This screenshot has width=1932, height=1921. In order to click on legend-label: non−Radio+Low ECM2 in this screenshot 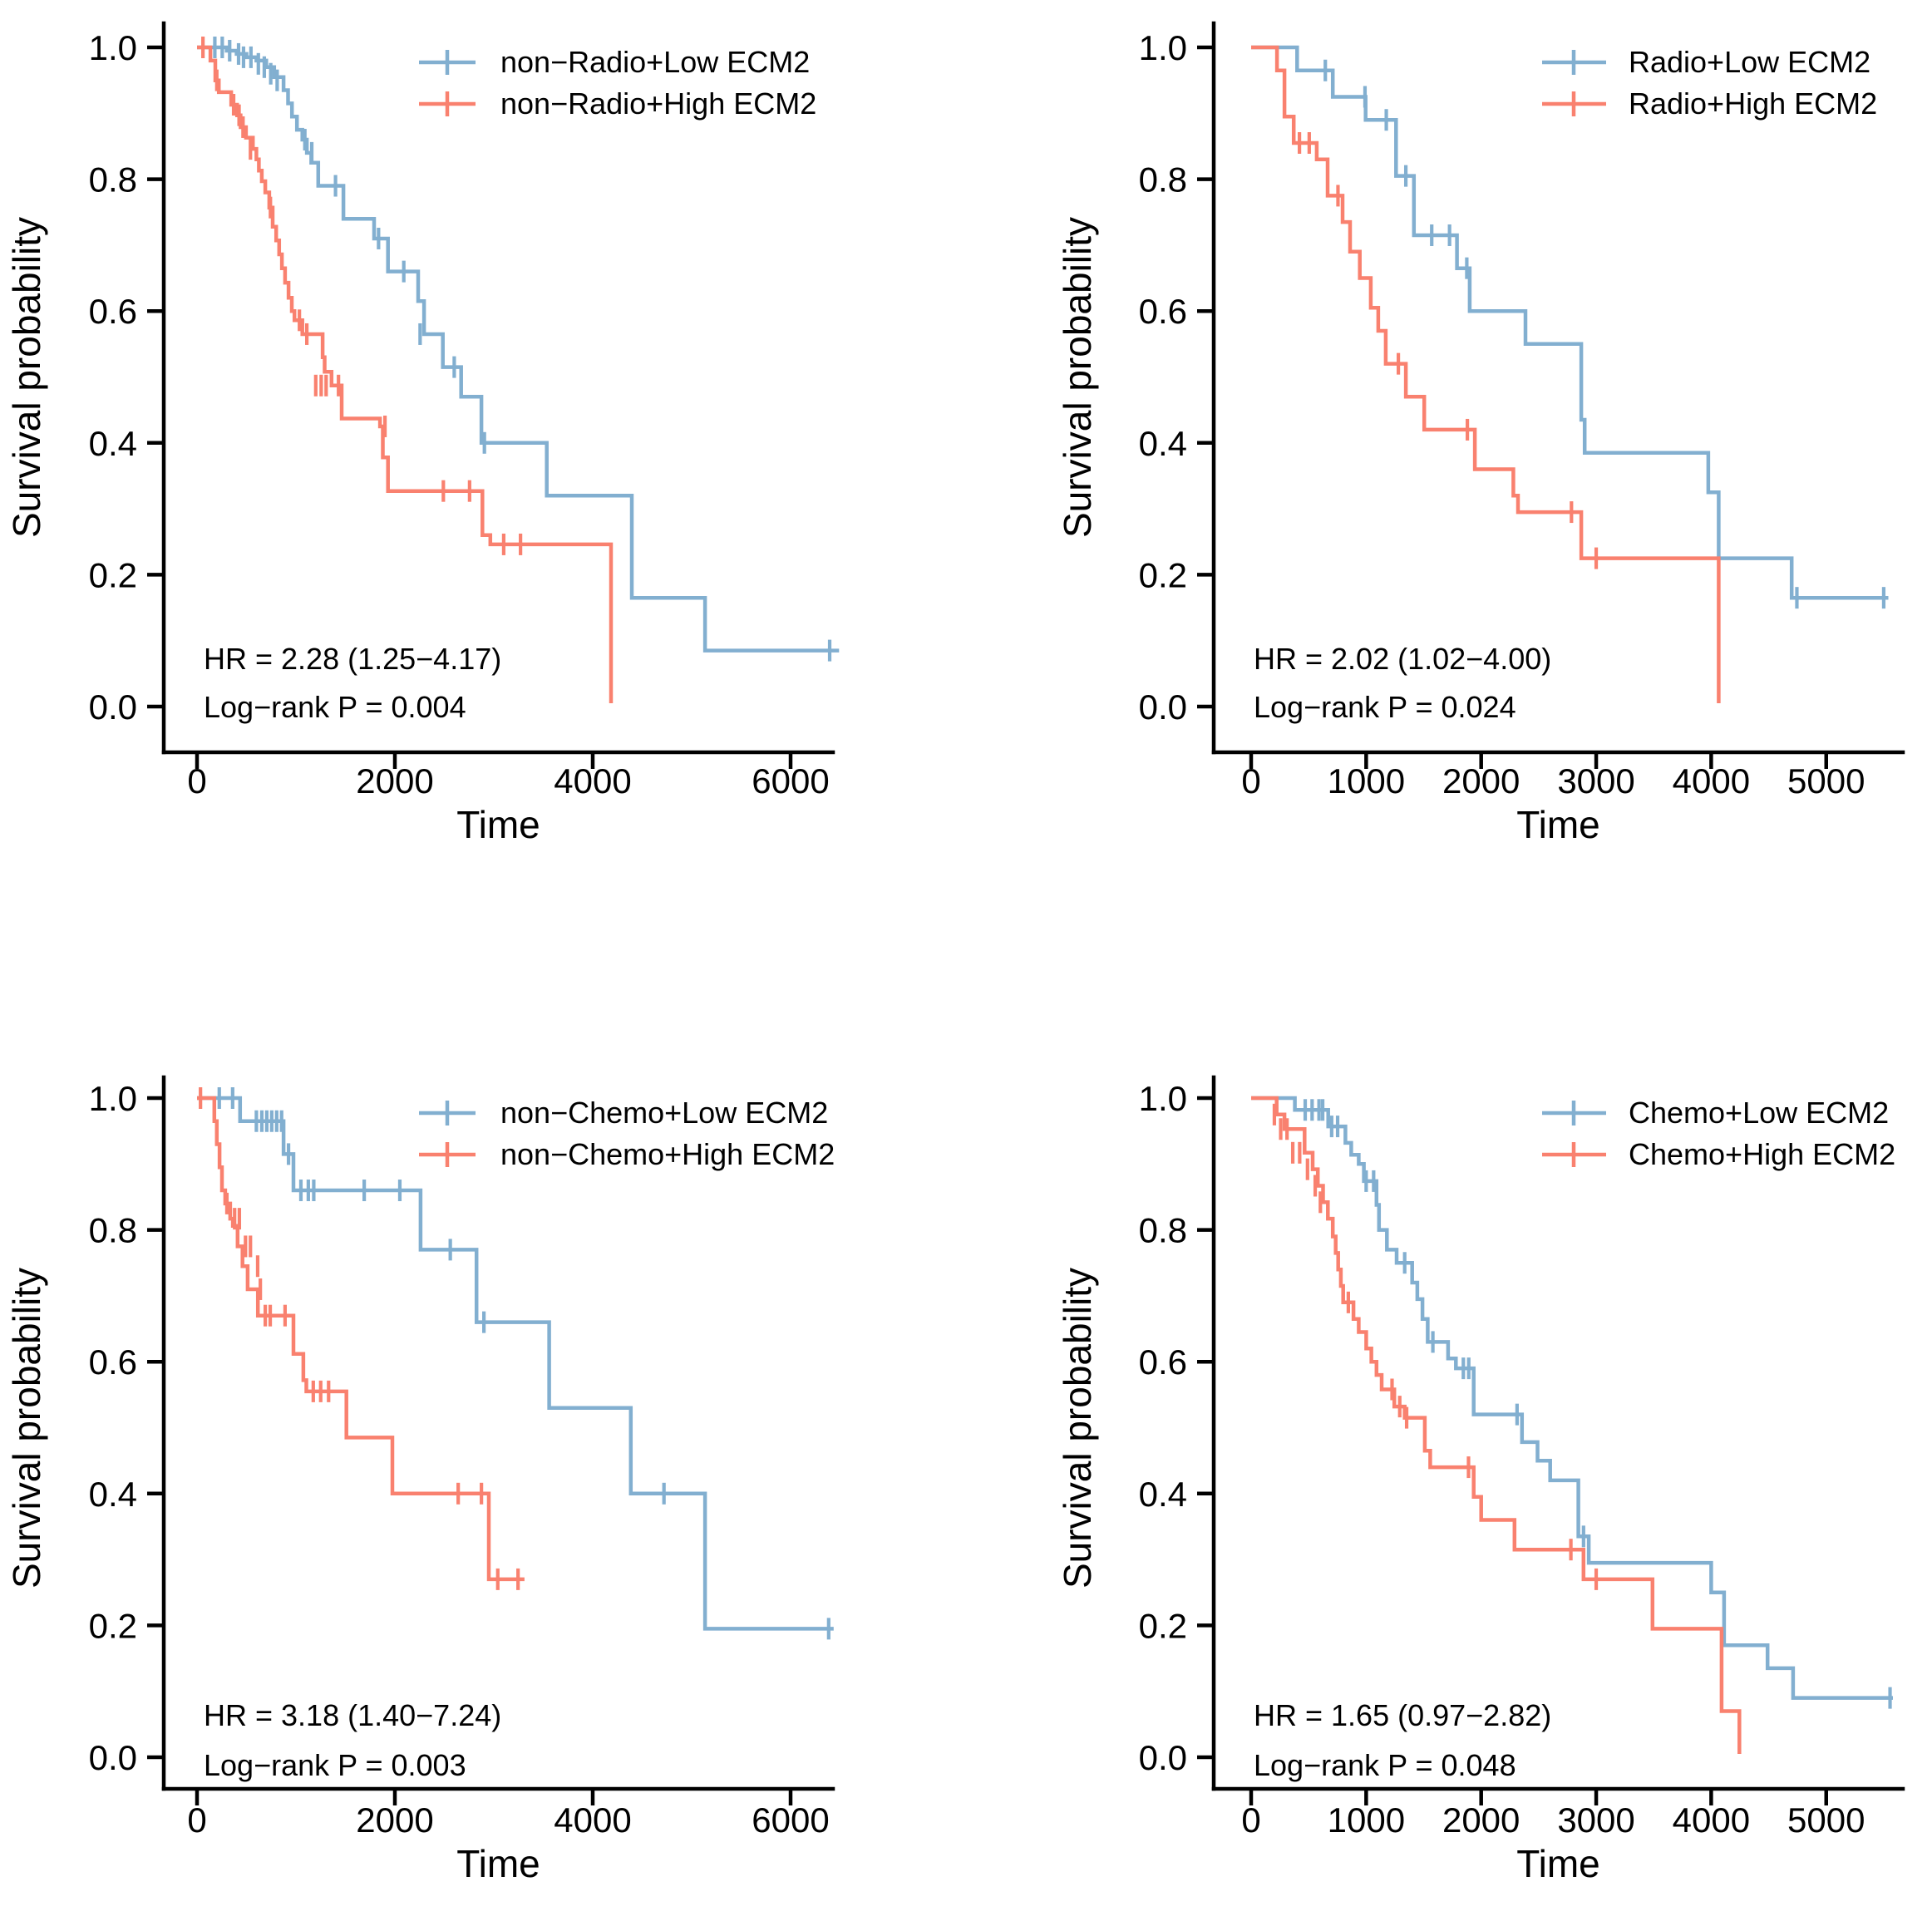, I will do `click(655, 62)`.